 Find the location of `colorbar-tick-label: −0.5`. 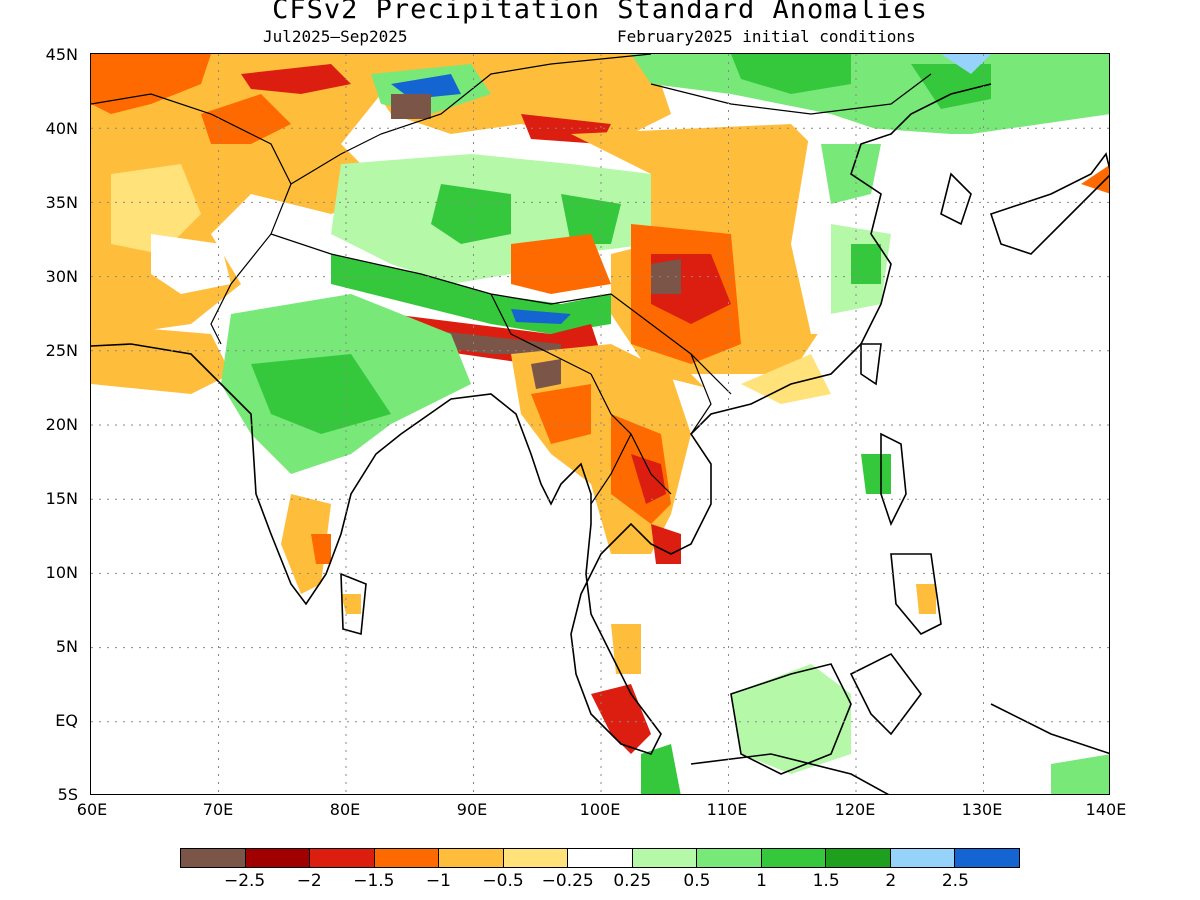

colorbar-tick-label: −0.5 is located at coordinates (503, 881).